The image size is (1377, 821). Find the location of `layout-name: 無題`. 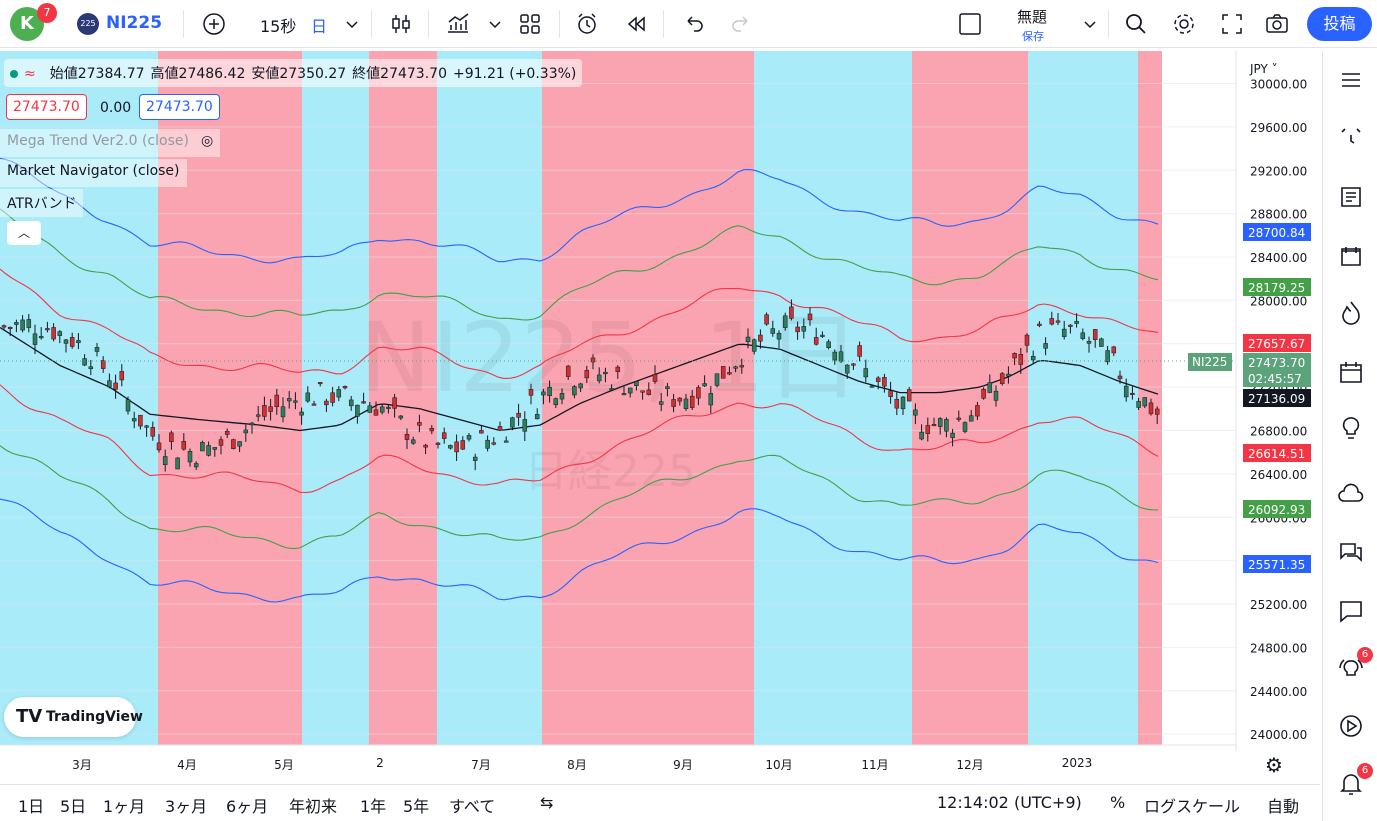

layout-name: 無題 is located at coordinates (1032, 17).